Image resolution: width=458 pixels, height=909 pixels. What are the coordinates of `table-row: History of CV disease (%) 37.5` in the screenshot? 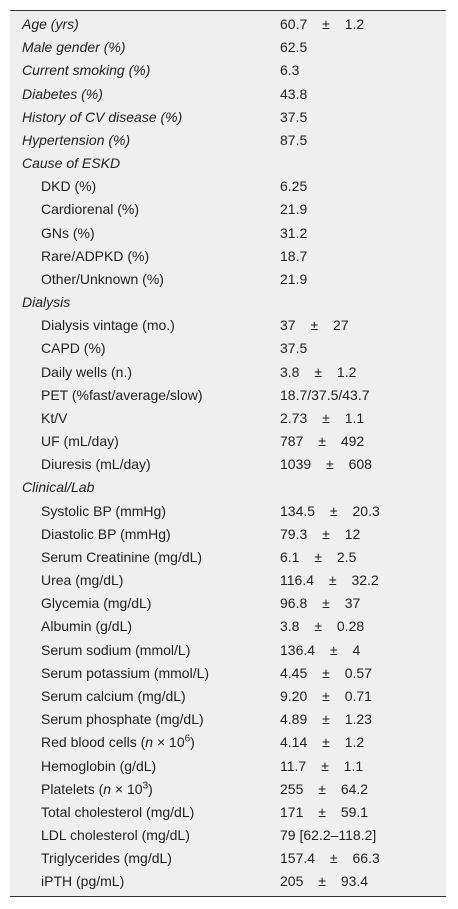 It's located at (228, 117).